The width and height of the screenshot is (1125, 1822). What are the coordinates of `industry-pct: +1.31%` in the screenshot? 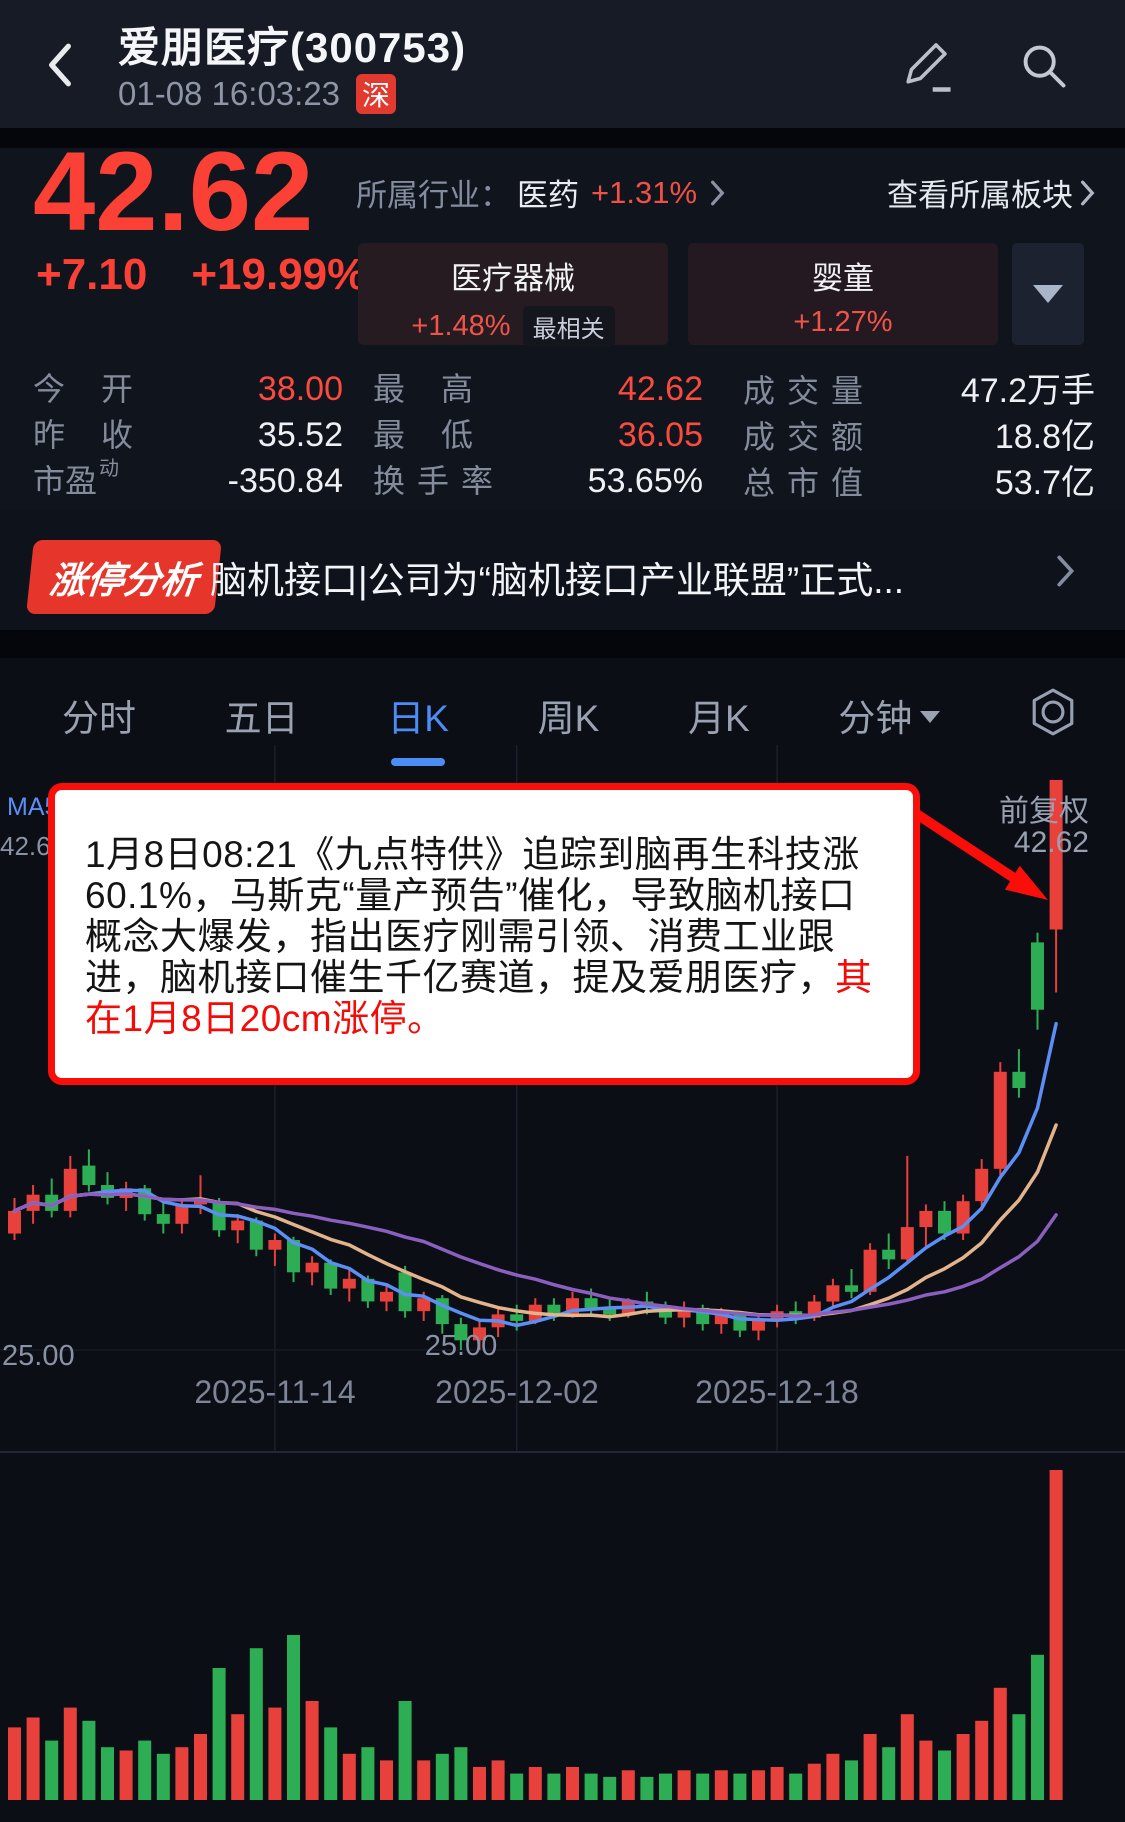 It's located at (644, 192).